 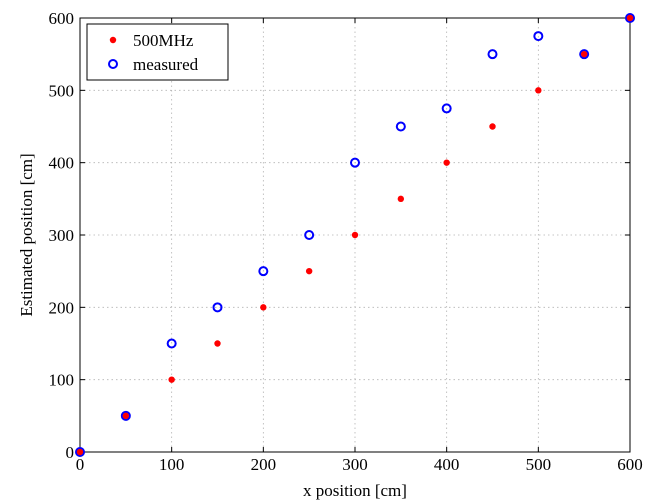 What do you see at coordinates (113, 40) in the screenshot?
I see `legend-marker-500mhz` at bounding box center [113, 40].